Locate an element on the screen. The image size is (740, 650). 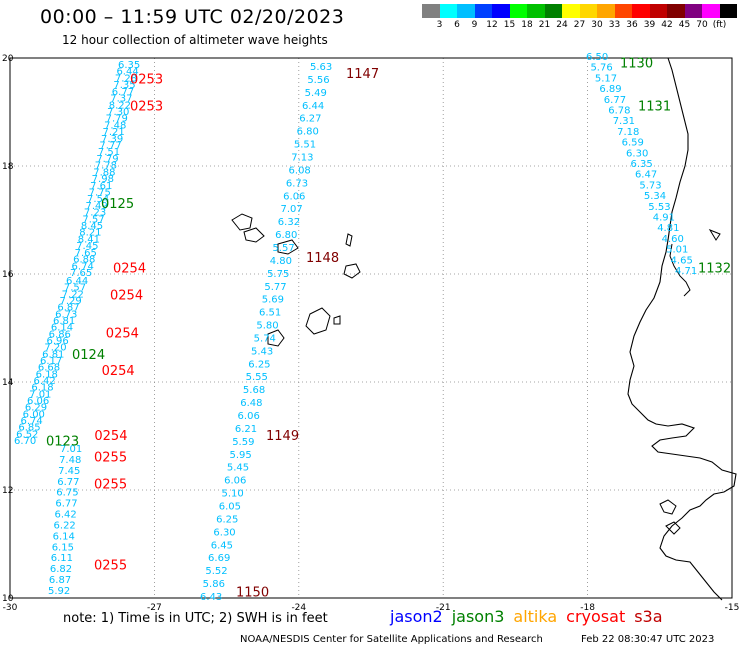
wave-height-value: 7.65 is located at coordinates (81, 273).